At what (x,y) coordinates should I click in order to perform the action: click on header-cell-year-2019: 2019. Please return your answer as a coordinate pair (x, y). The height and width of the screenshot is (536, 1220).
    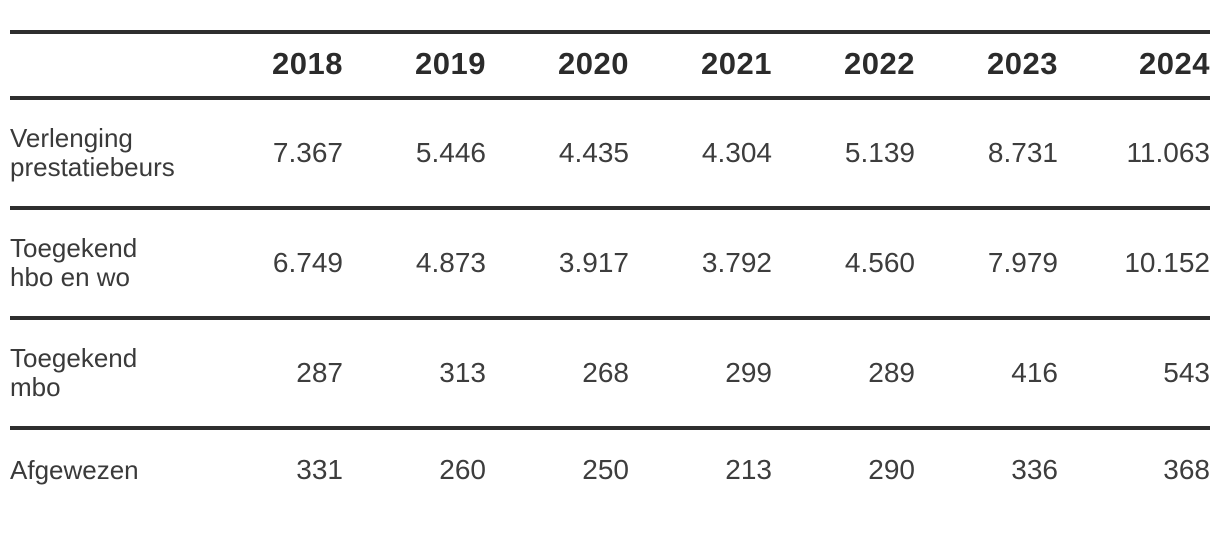
    Looking at the image, I should click on (414, 65).